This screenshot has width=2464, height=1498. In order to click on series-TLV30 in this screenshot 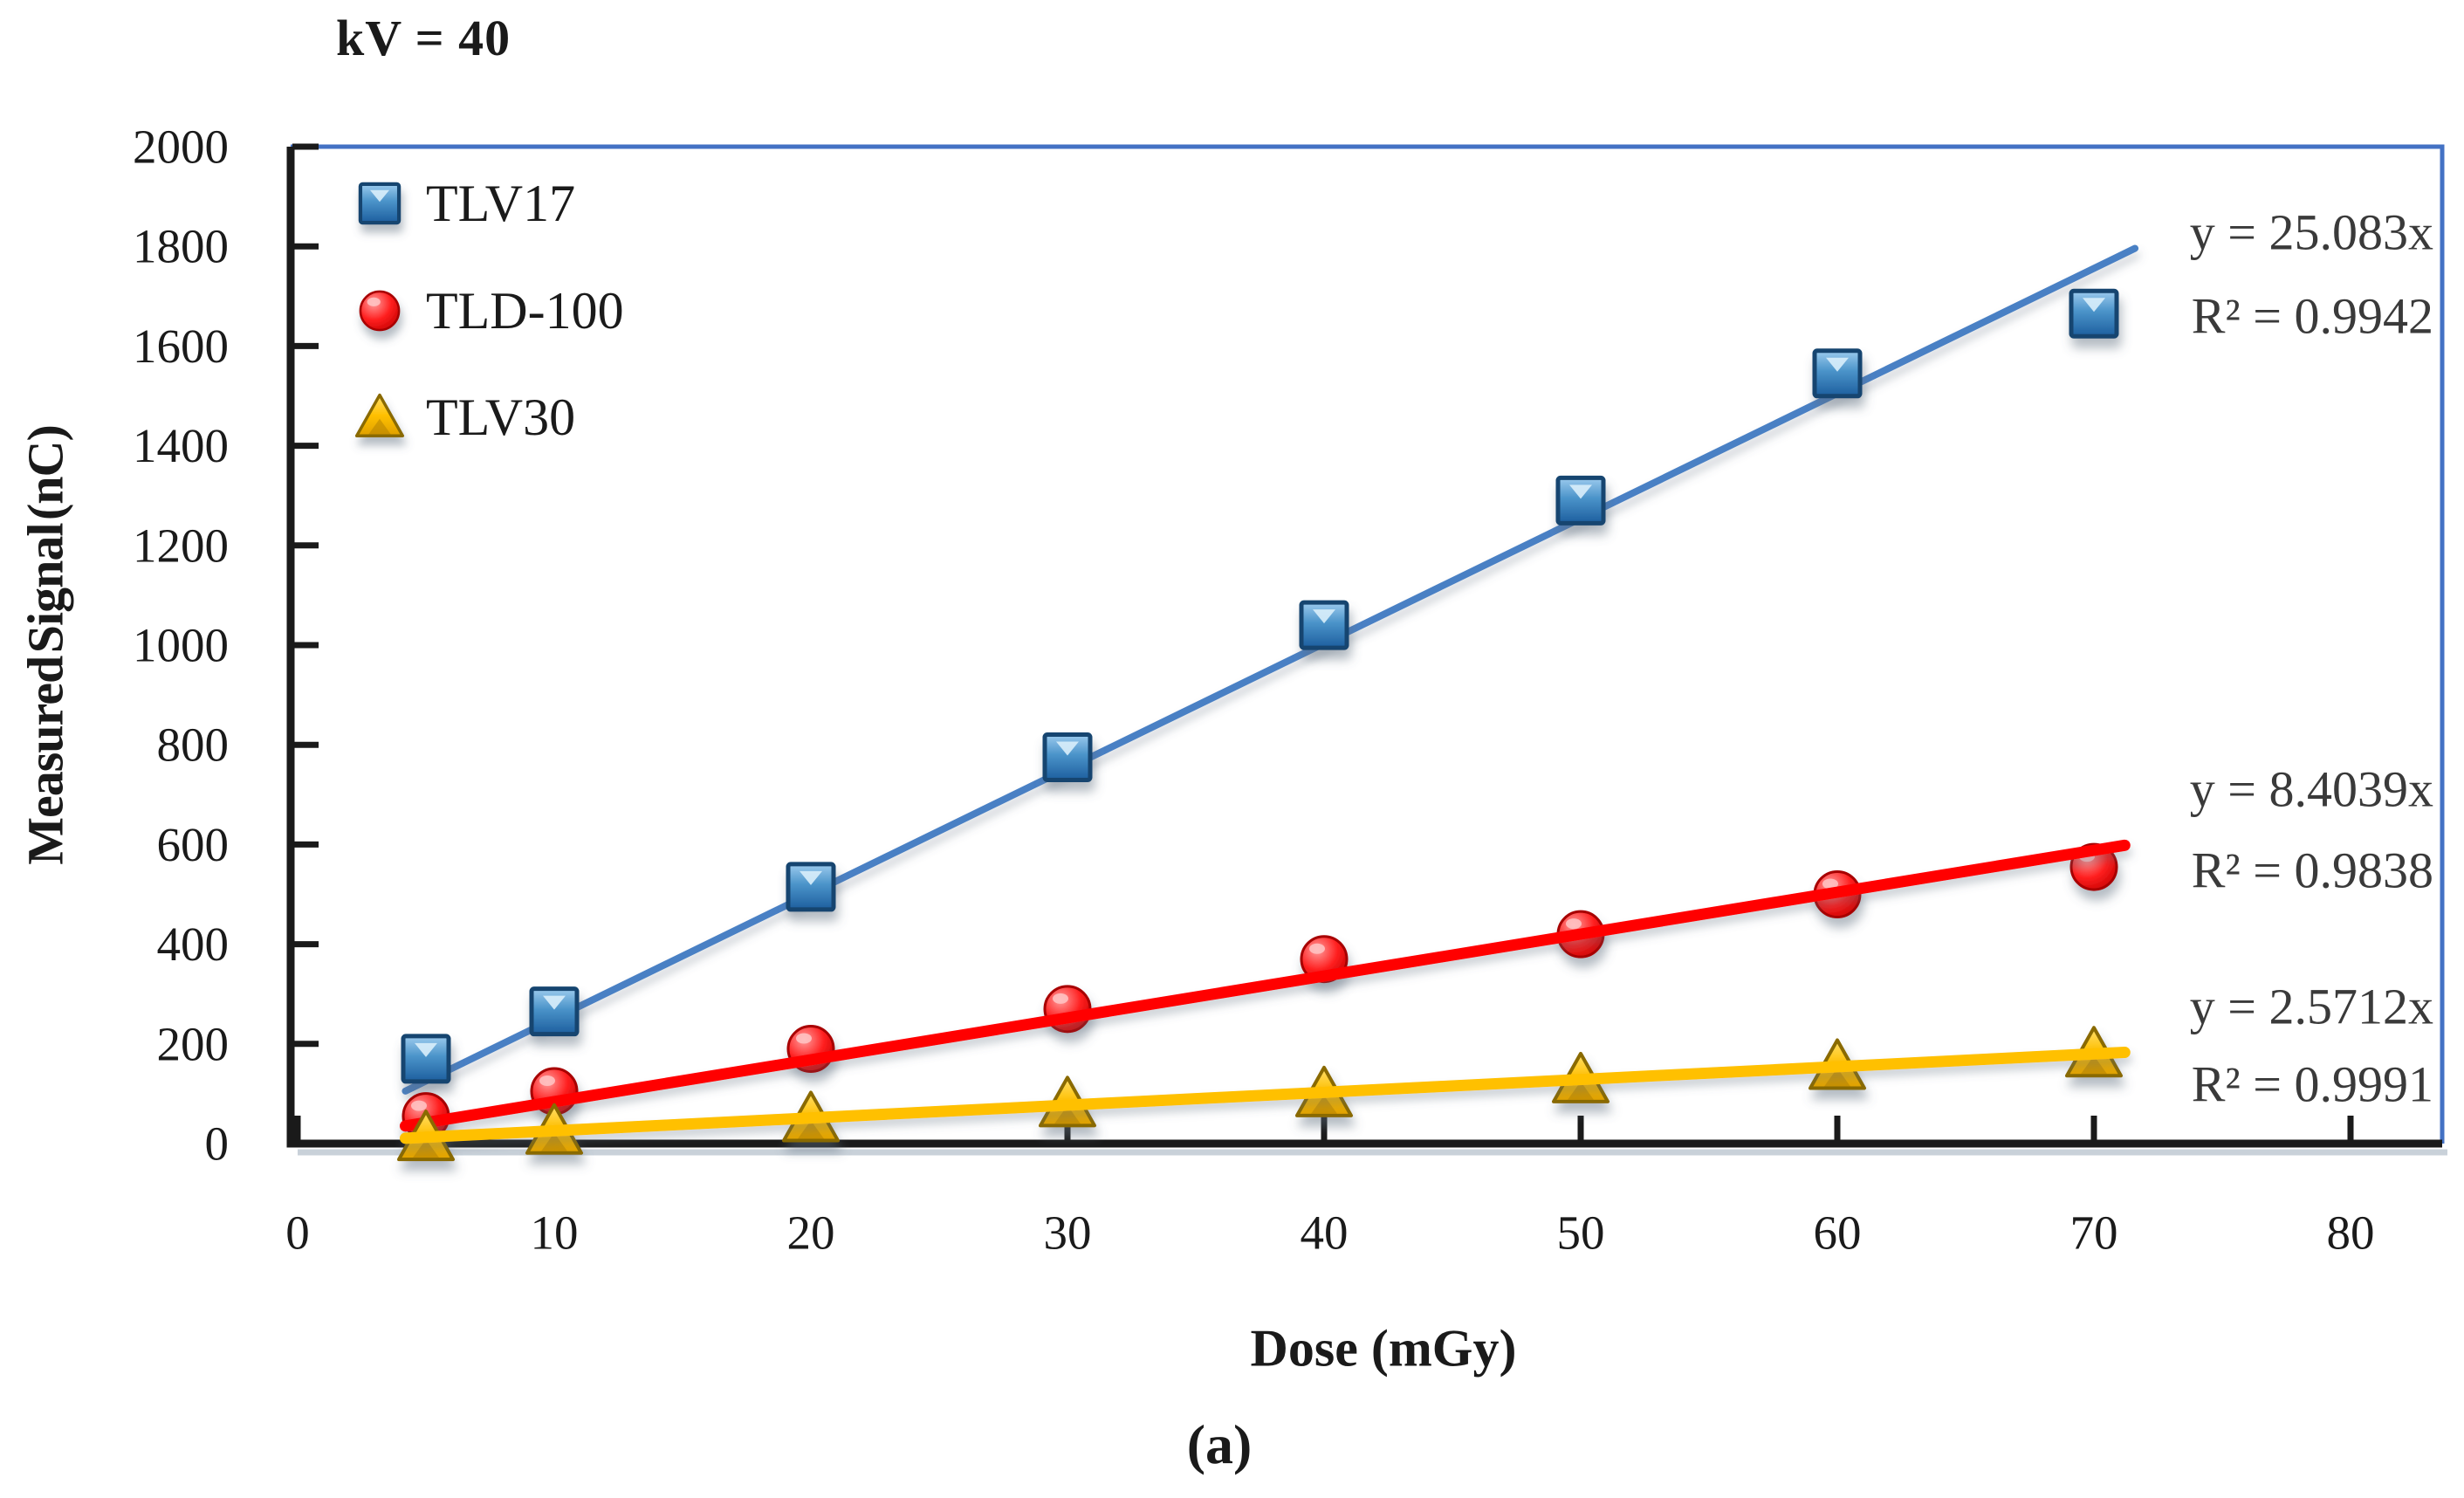, I will do `click(1264, 1094)`.